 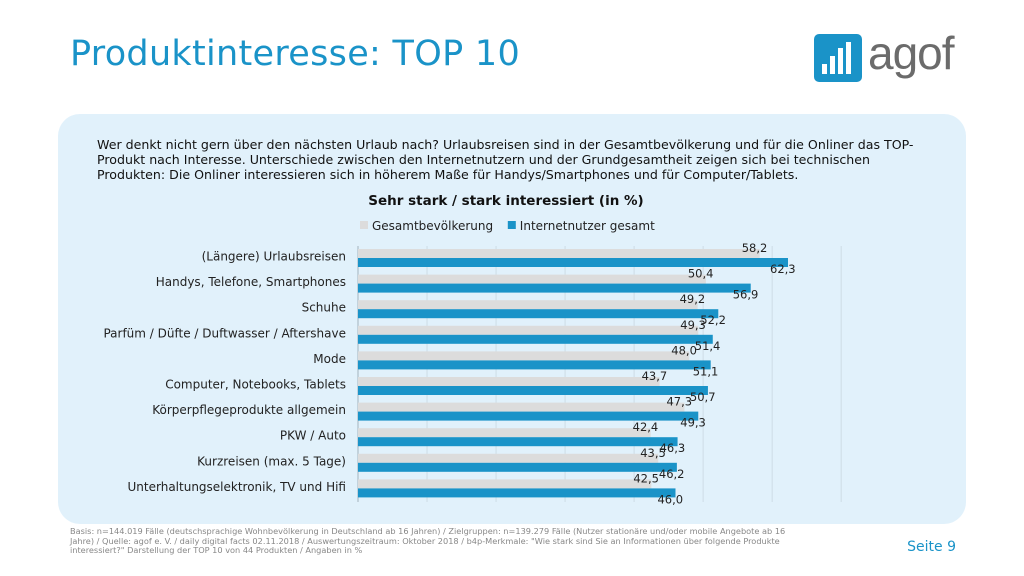 What do you see at coordinates (587, 226) in the screenshot?
I see `legend-label-2: Internetnutzer gesamt` at bounding box center [587, 226].